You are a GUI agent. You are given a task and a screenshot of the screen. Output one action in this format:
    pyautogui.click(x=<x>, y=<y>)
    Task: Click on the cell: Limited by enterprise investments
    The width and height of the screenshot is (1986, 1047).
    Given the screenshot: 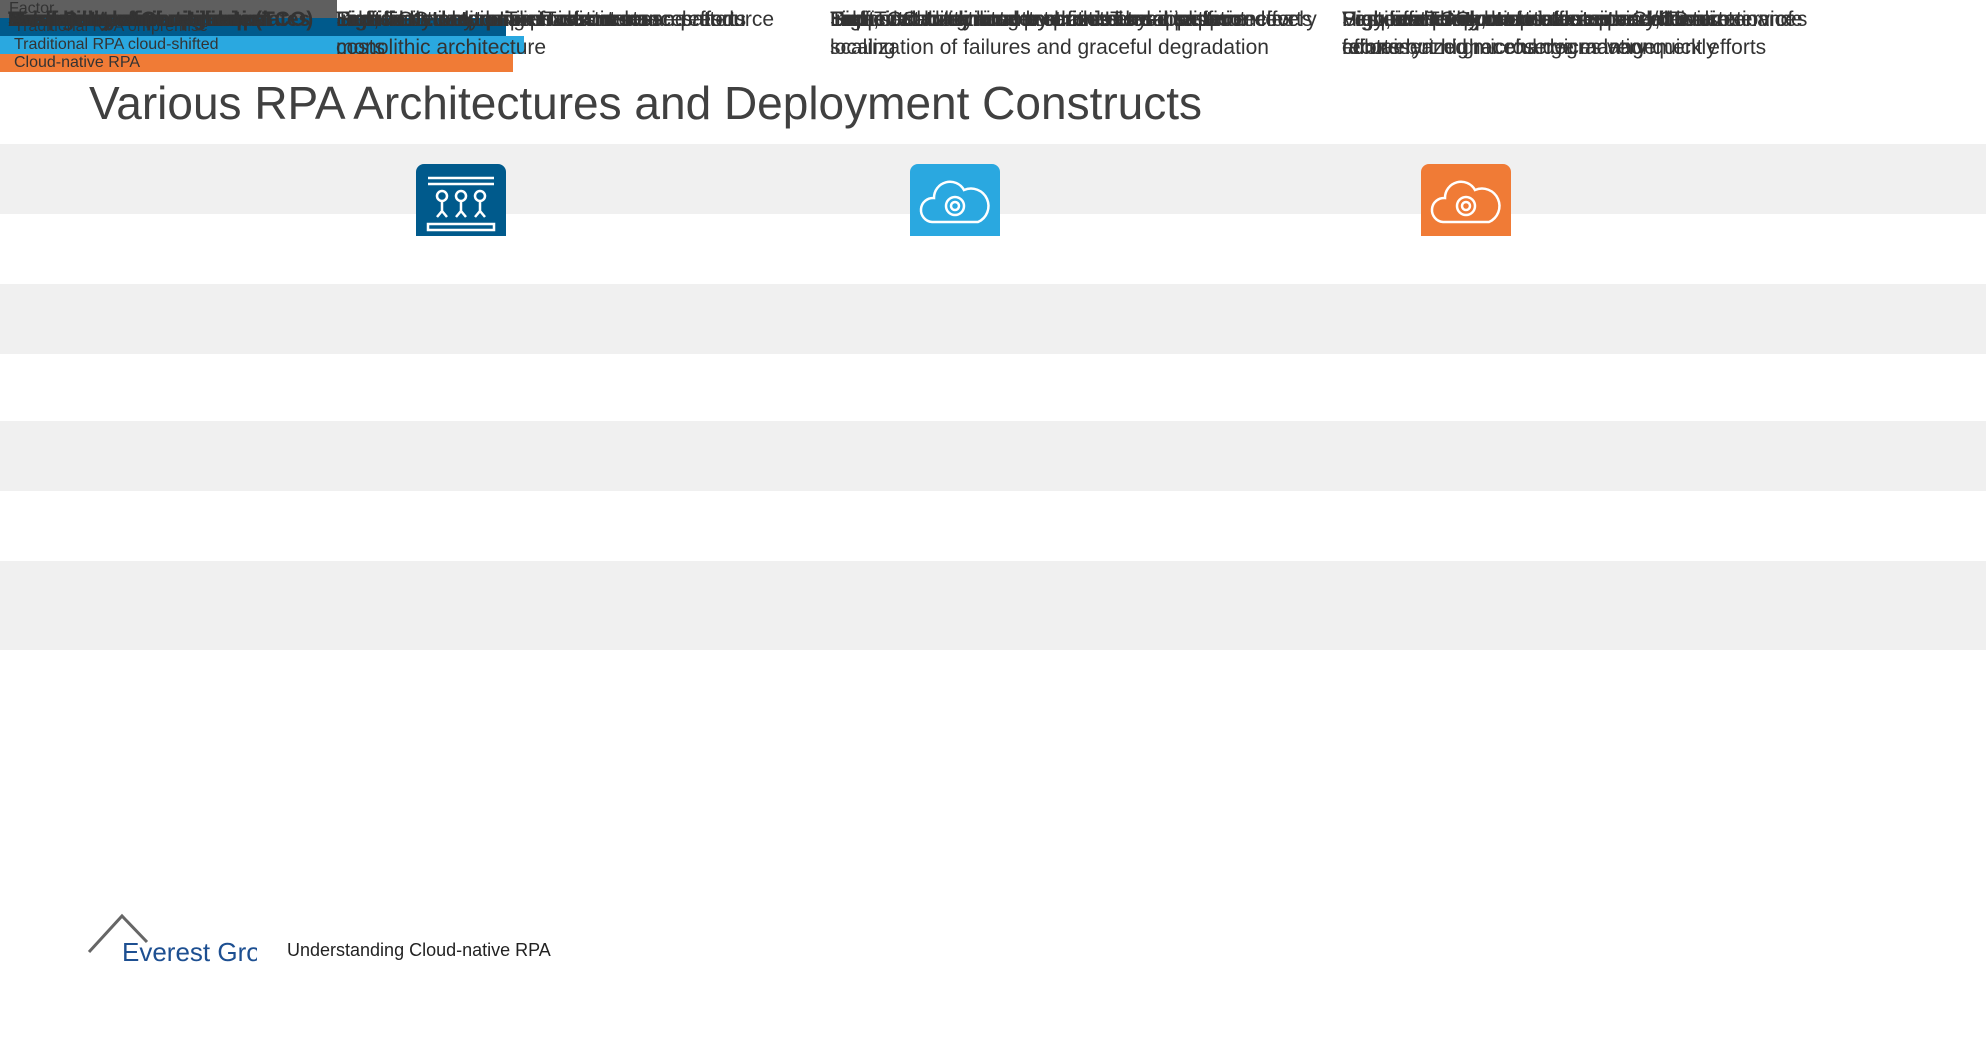 What is the action you would take?
    pyautogui.click(x=492, y=19)
    